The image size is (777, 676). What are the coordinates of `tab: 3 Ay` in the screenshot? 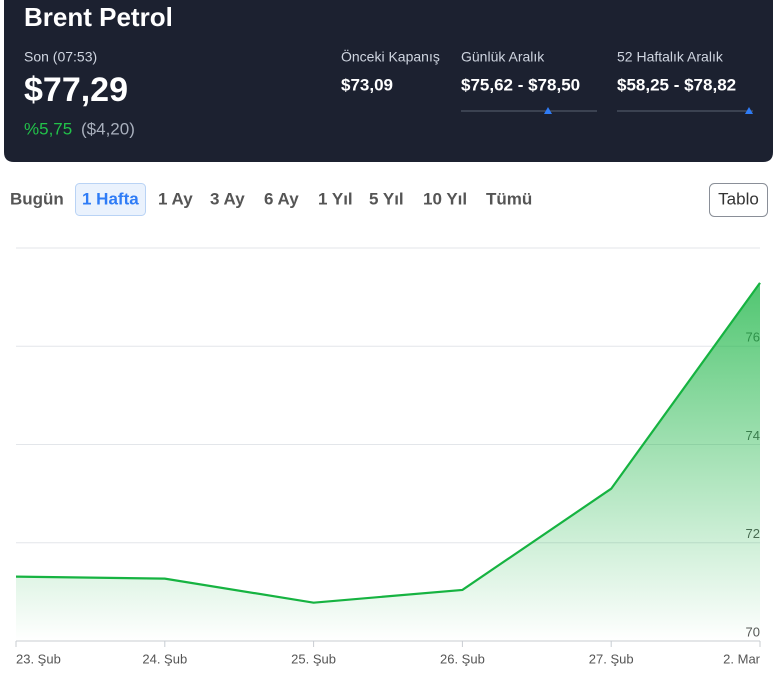 It's located at (227, 198).